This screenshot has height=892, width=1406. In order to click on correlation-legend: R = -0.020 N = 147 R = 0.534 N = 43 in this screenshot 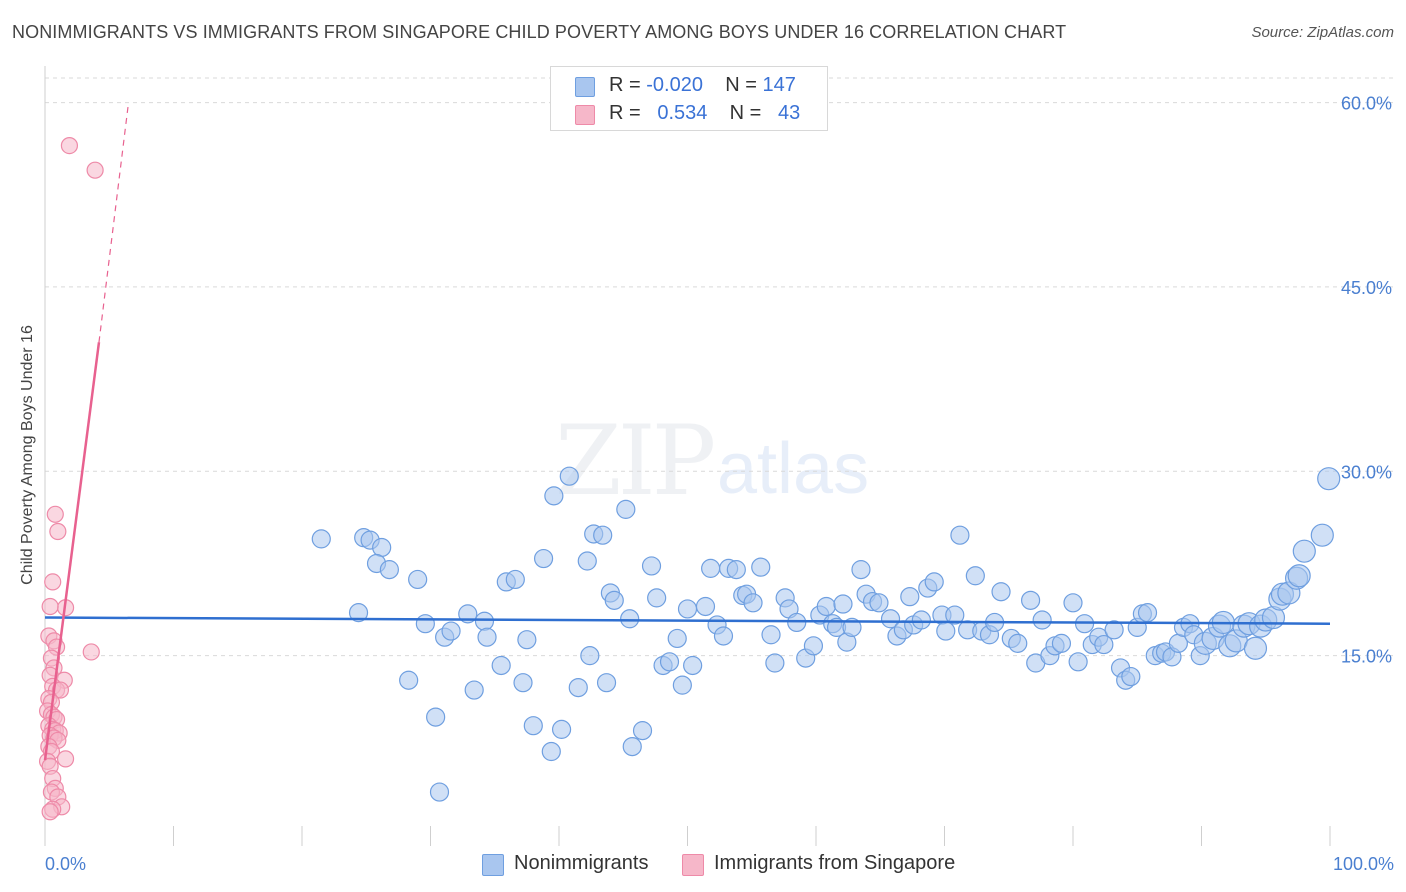, I will do `click(689, 98)`.